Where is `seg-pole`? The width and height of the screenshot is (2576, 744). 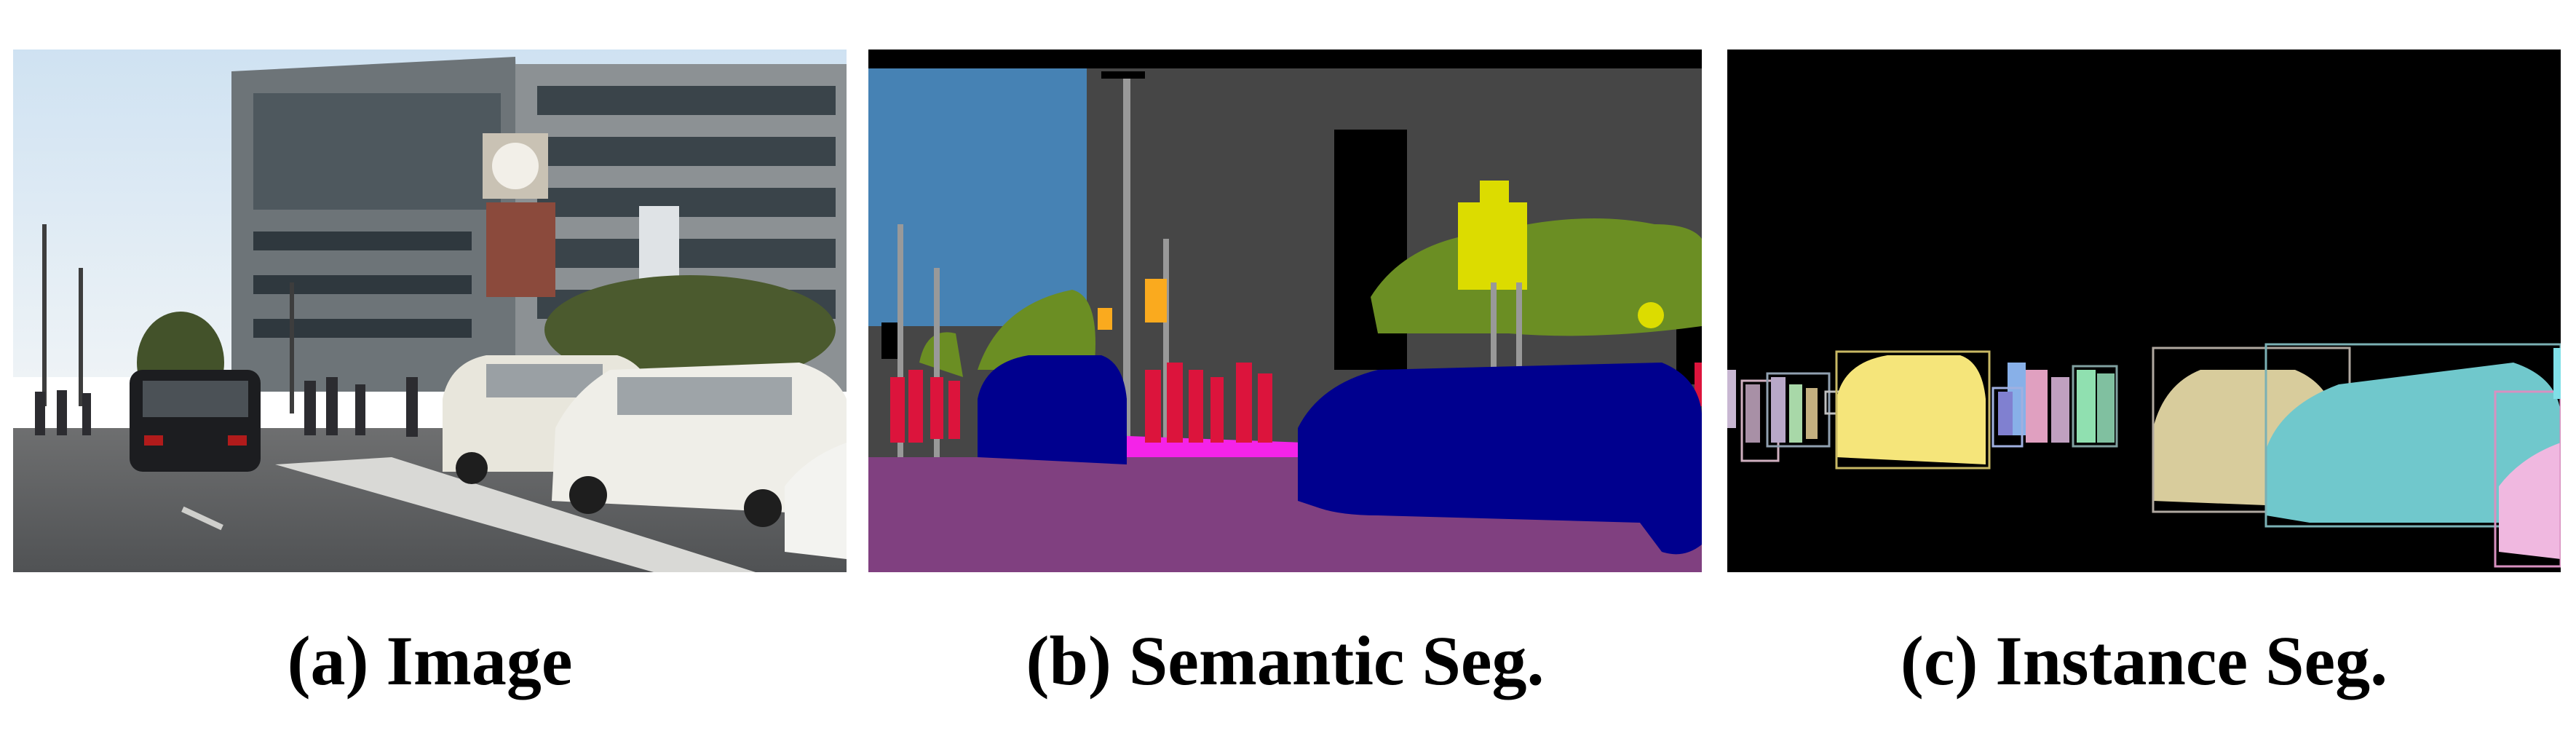 seg-pole is located at coordinates (1126, 268).